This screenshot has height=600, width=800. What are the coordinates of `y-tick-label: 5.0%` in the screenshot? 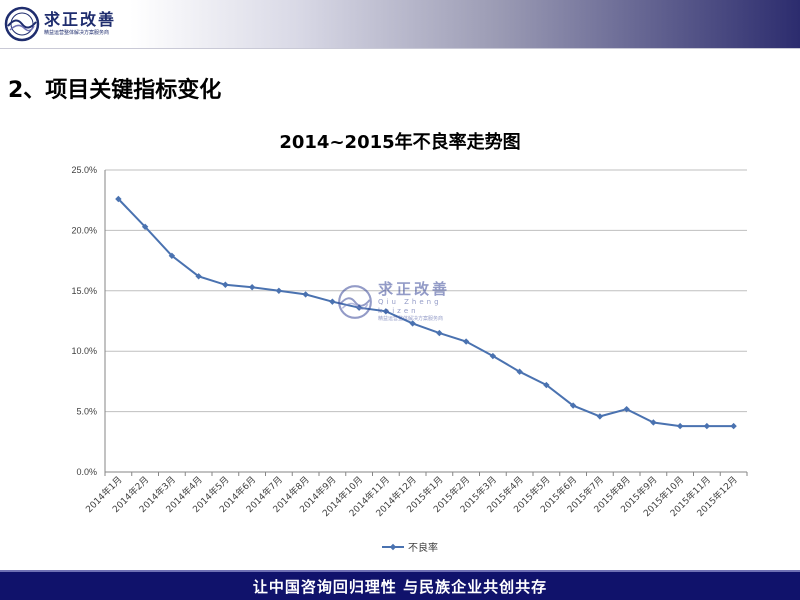 It's located at (86, 412).